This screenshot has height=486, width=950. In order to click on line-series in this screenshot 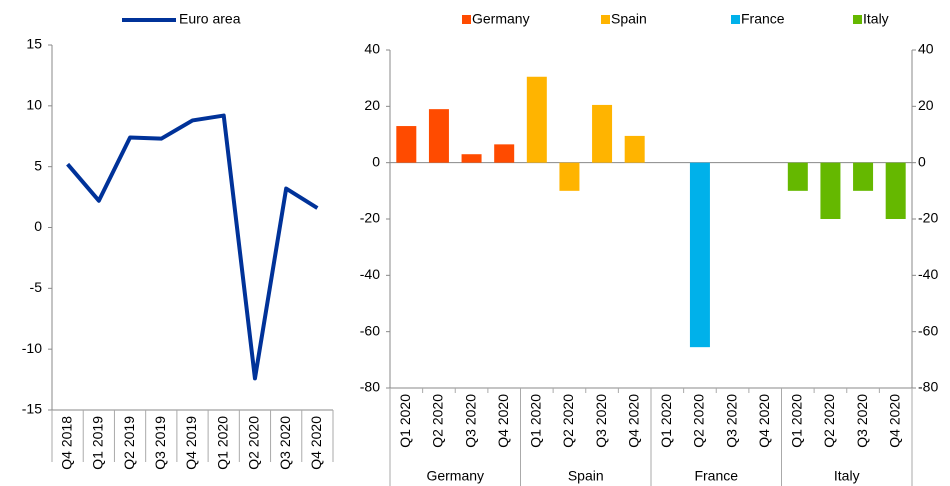, I will do `click(192, 247)`.